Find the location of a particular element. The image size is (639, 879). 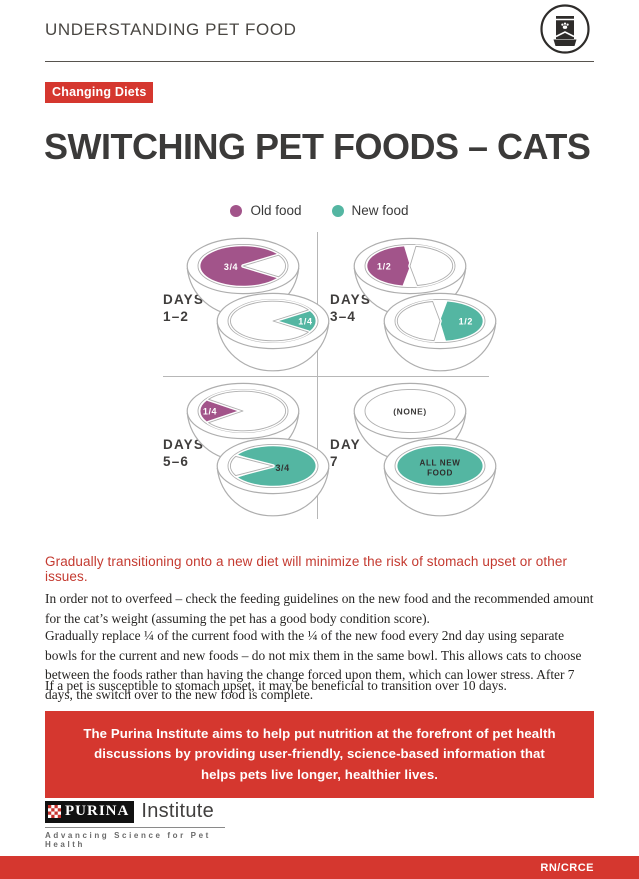

diagram-quadrant-2: DAYS 3–4 1/2 1/2 is located at coordinates (413, 304).